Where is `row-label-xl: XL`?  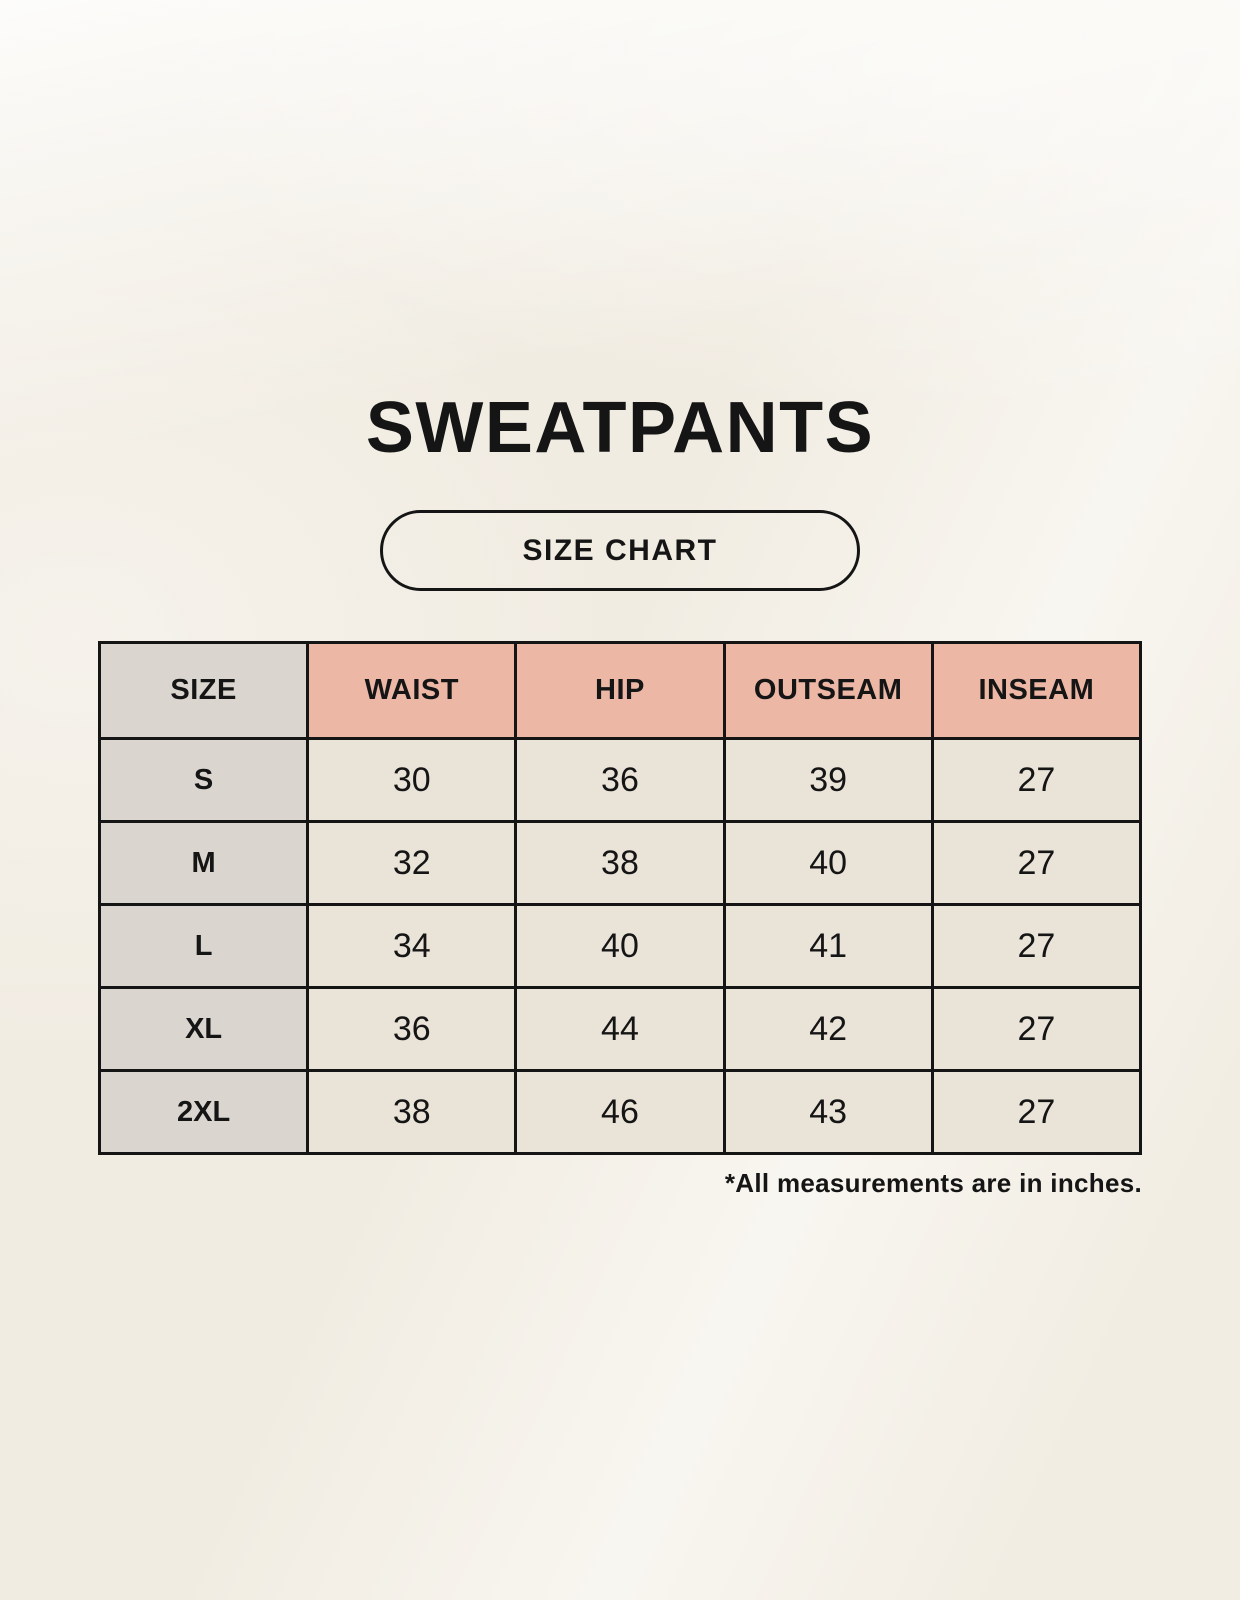
row-label-xl: XL is located at coordinates (203, 1029).